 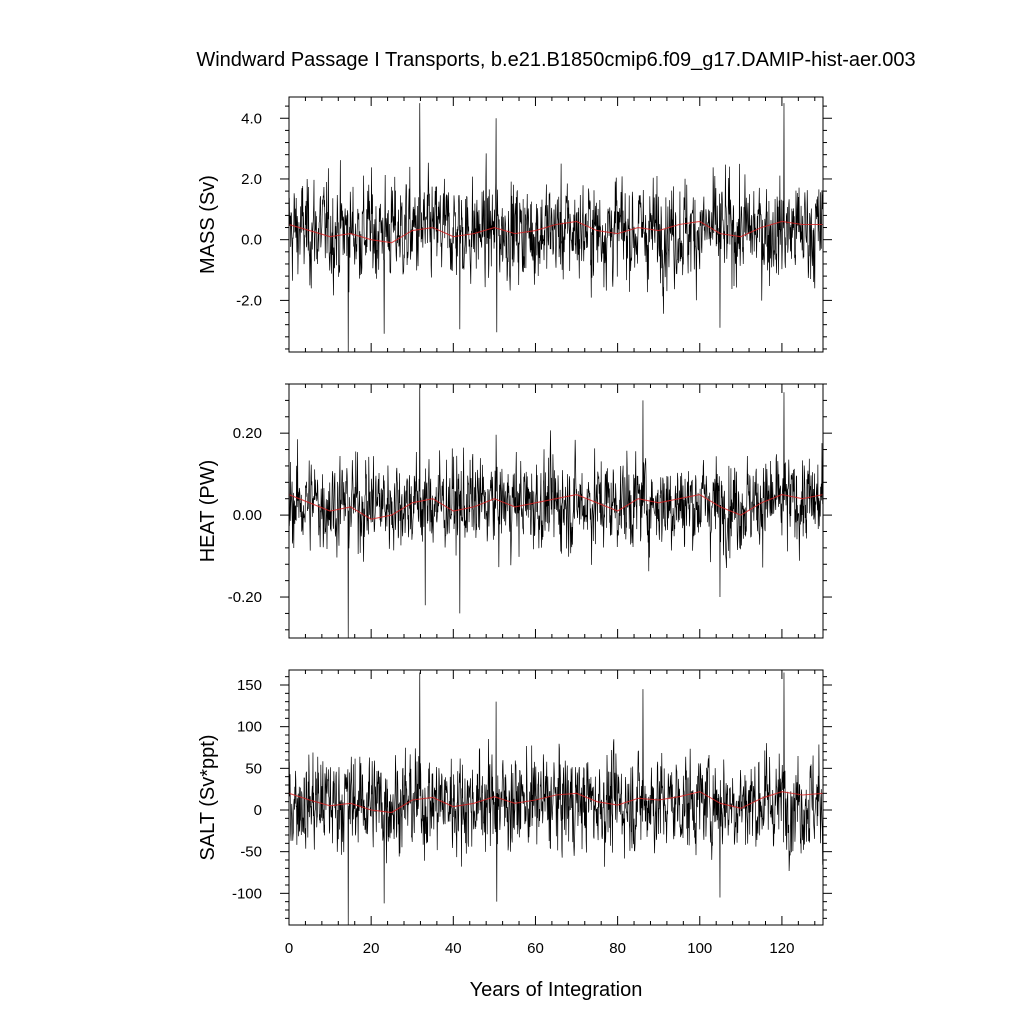 I want to click on heat-y-tick-label: -0.20, so click(x=245, y=597).